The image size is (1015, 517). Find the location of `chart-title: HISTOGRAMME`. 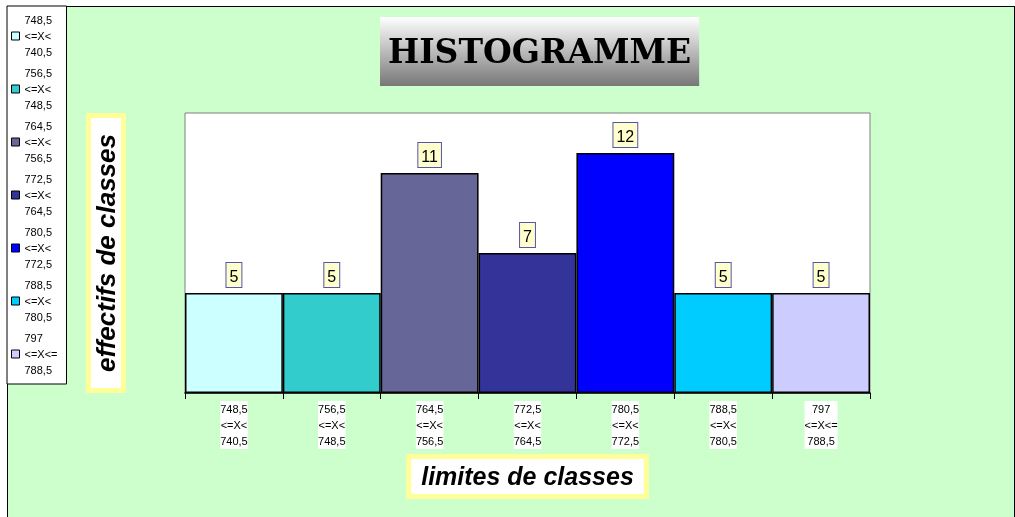

chart-title: HISTOGRAMME is located at coordinates (540, 51).